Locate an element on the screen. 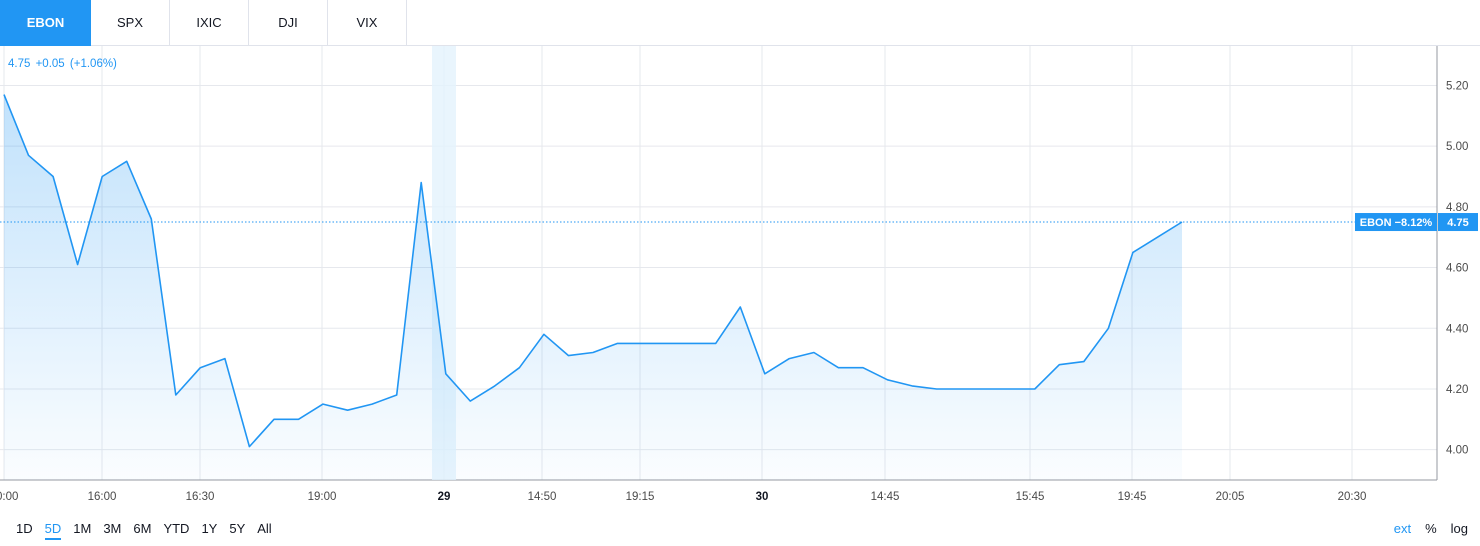 The height and width of the screenshot is (546, 1480). x-tick-label: 20:30 is located at coordinates (1352, 497).